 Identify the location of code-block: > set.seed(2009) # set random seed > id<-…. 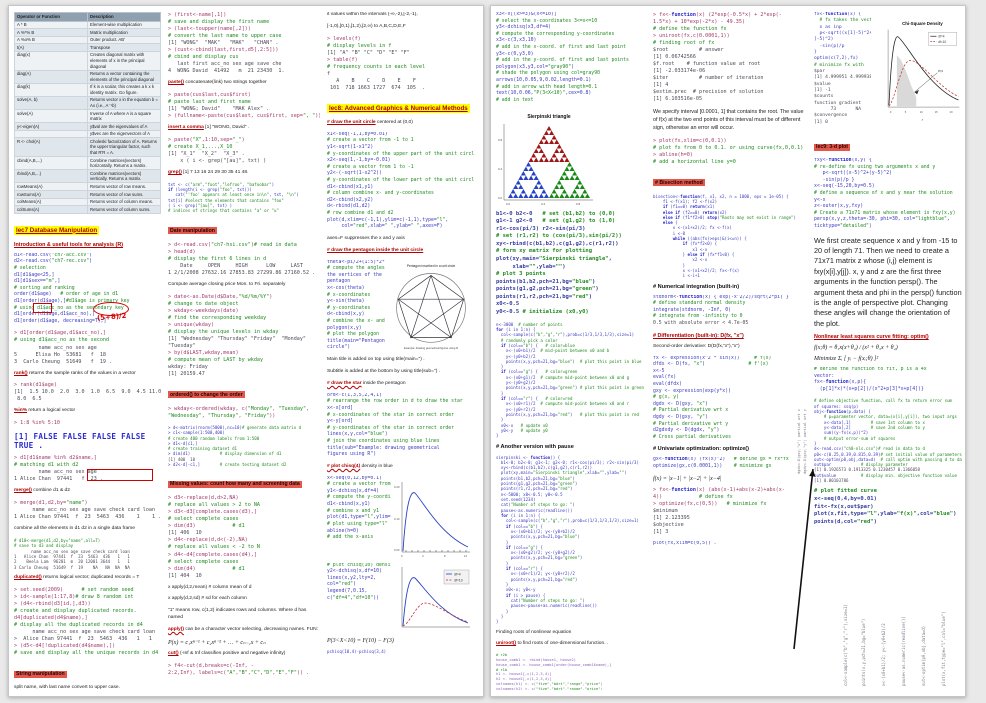
(87, 622).